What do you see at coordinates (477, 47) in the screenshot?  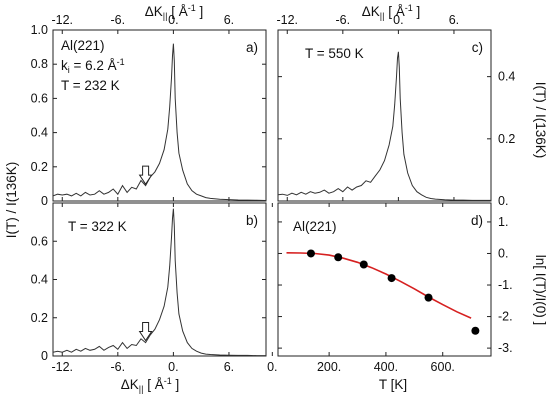 I see `panel-letter: c)` at bounding box center [477, 47].